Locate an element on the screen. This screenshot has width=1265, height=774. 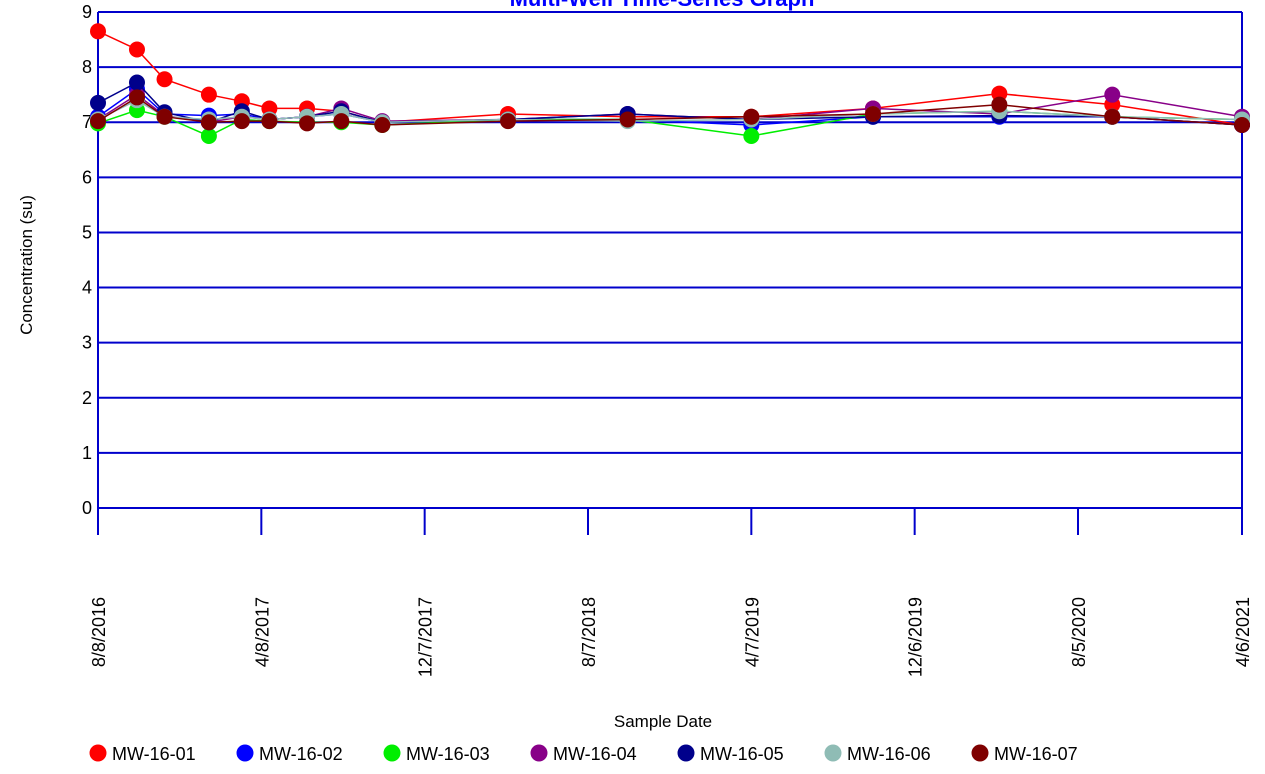
y-tick-label: 0 is located at coordinates (87, 508).